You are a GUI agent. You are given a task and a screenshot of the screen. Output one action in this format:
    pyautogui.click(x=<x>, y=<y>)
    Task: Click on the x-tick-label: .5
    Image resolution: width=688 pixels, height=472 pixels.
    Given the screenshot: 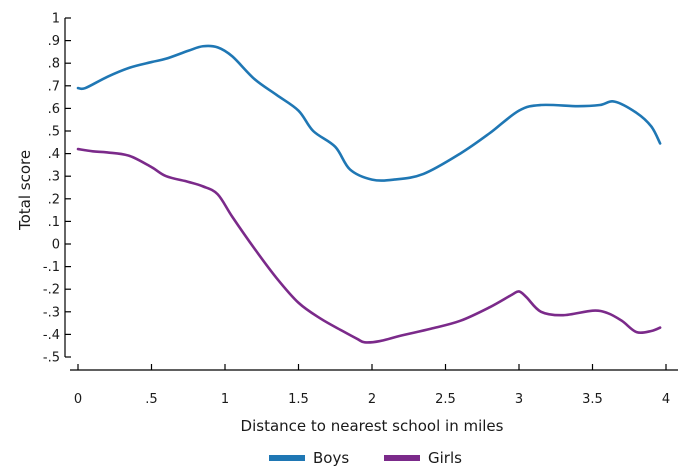 What is the action you would take?
    pyautogui.click(x=151, y=399)
    